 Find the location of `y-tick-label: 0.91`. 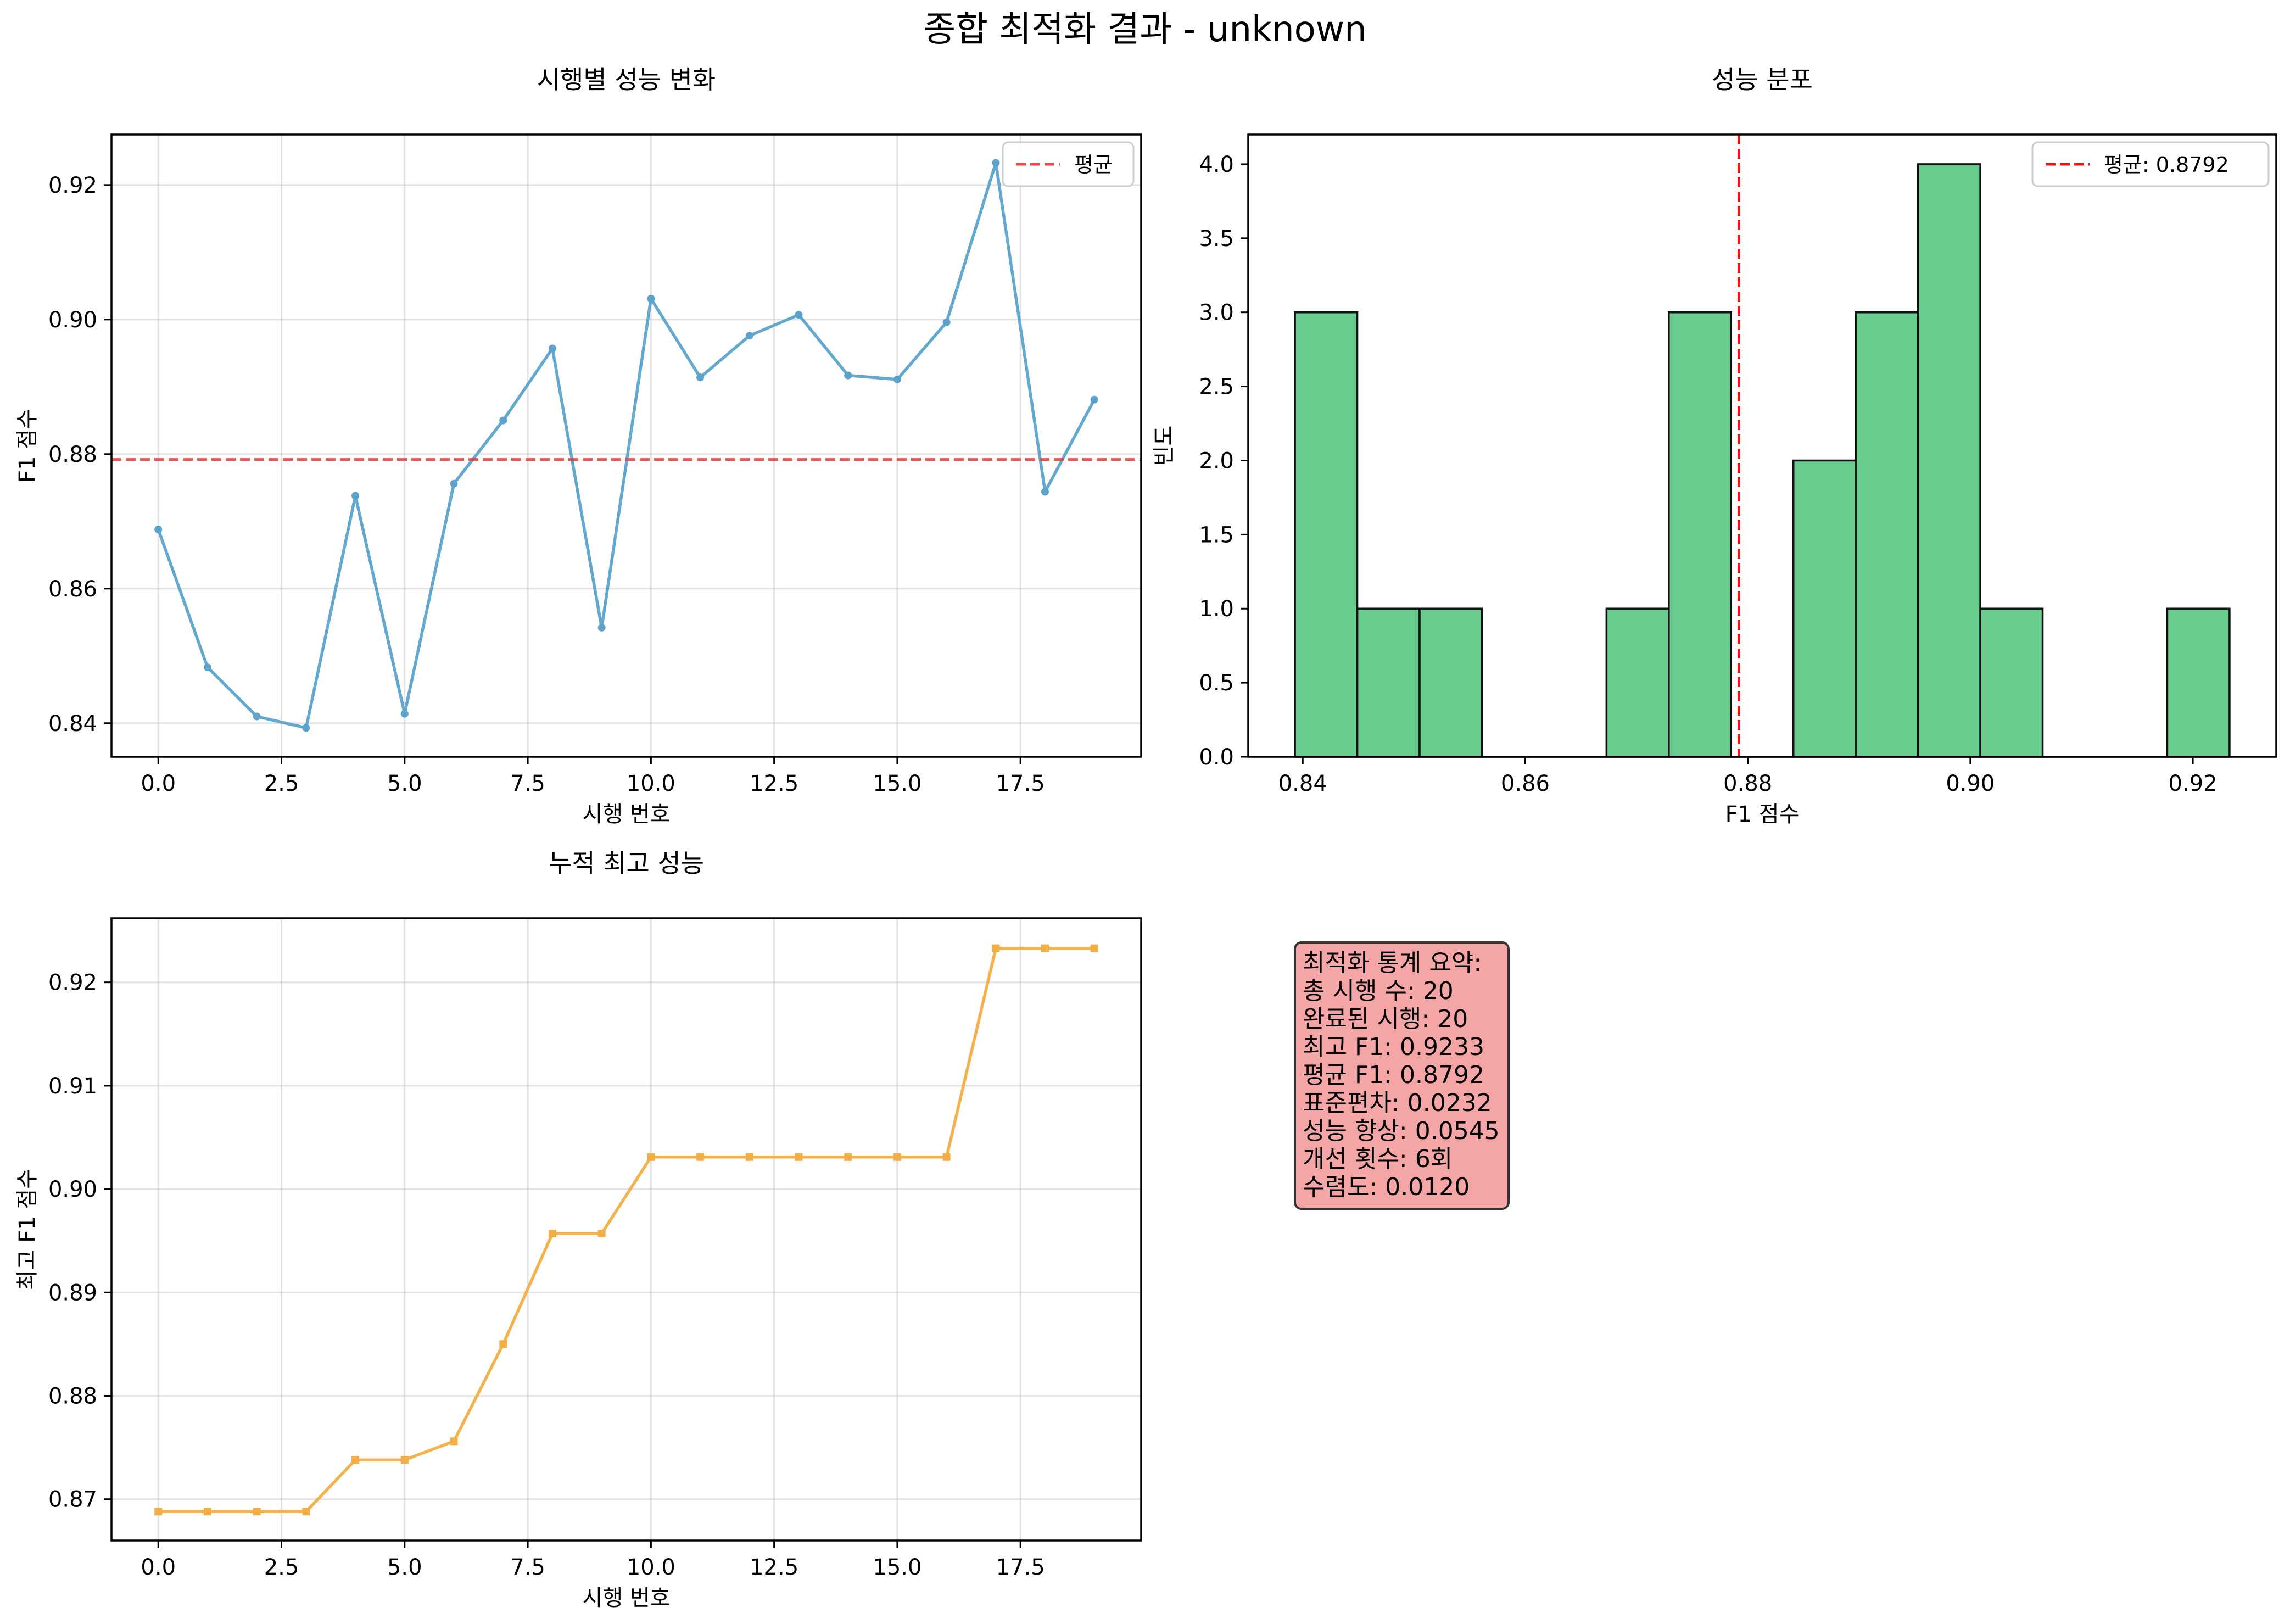

y-tick-label: 0.91 is located at coordinates (72, 1086).